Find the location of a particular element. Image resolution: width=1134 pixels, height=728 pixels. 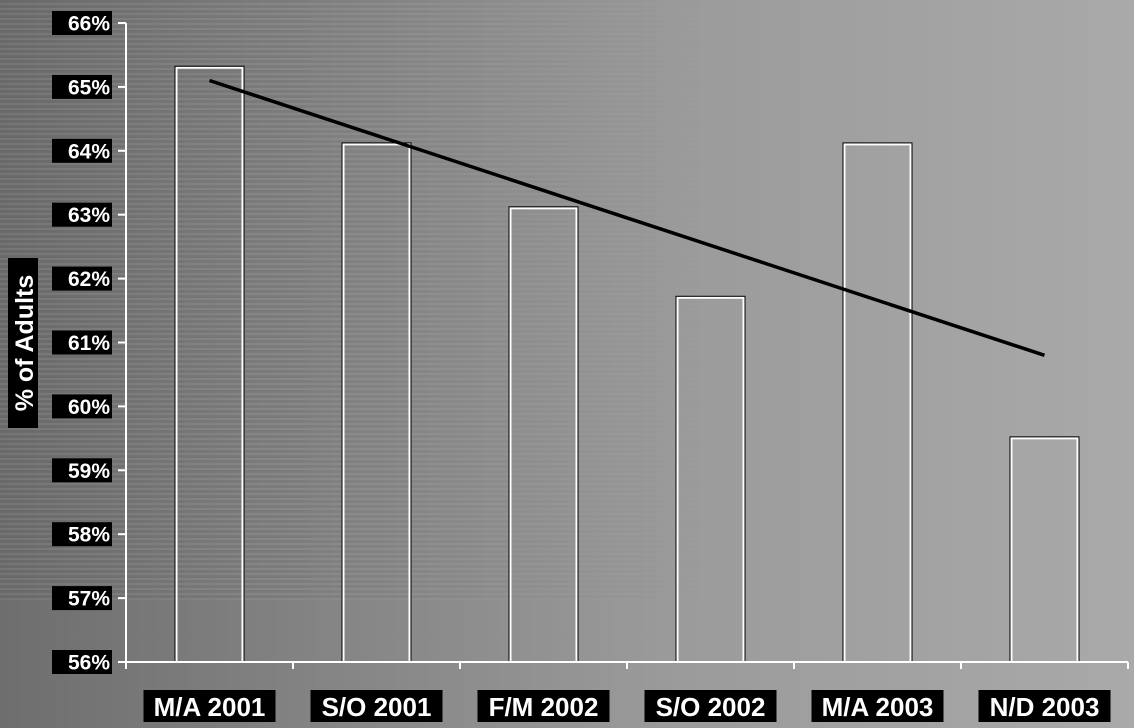

y-tick-label: 56% is located at coordinates (89, 663).